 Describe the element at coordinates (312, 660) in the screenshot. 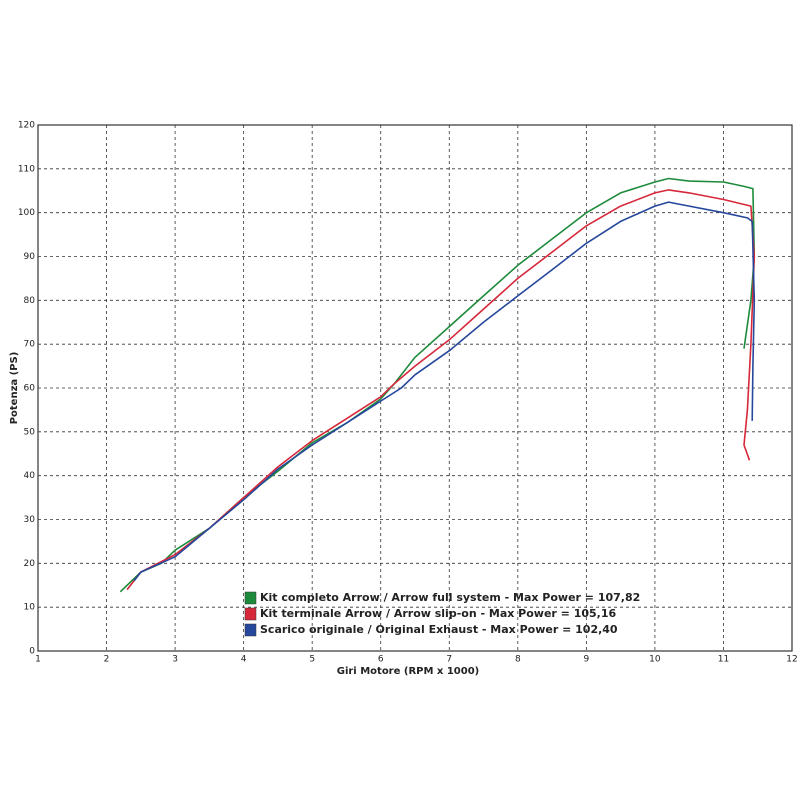

I see `x-tick-label: 5` at that location.